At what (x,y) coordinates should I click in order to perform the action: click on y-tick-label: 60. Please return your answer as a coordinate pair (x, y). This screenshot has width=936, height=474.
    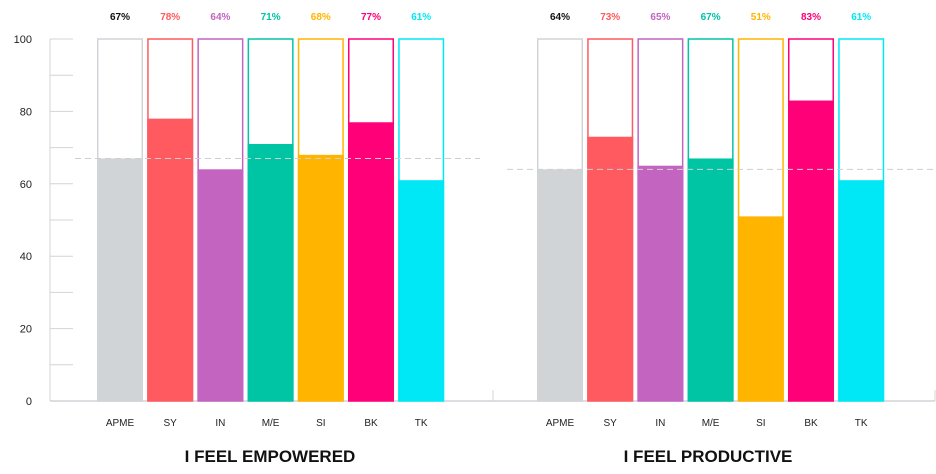
    Looking at the image, I should click on (26, 185).